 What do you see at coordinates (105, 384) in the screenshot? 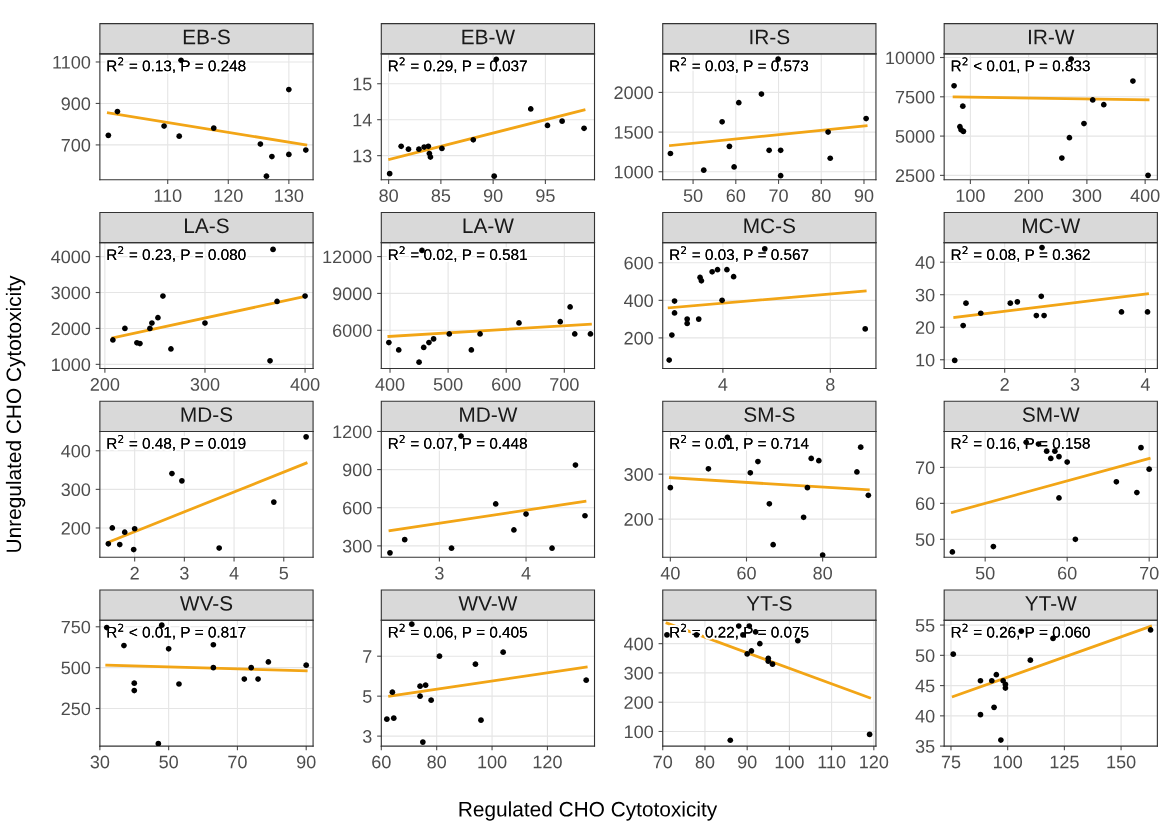
I see `x-tick-label: 200` at bounding box center [105, 384].